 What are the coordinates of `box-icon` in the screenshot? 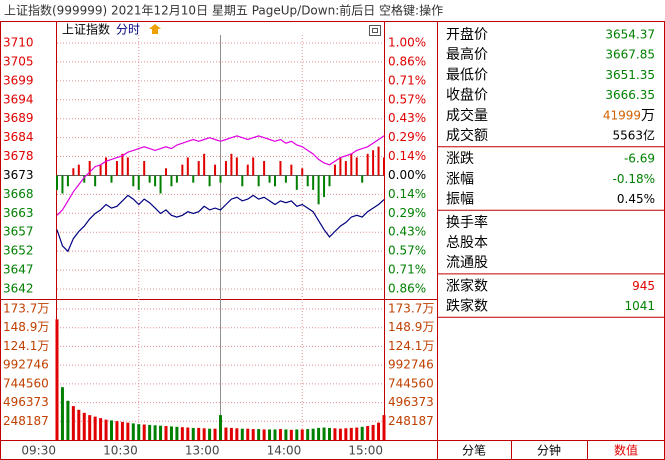 It's located at (375, 30).